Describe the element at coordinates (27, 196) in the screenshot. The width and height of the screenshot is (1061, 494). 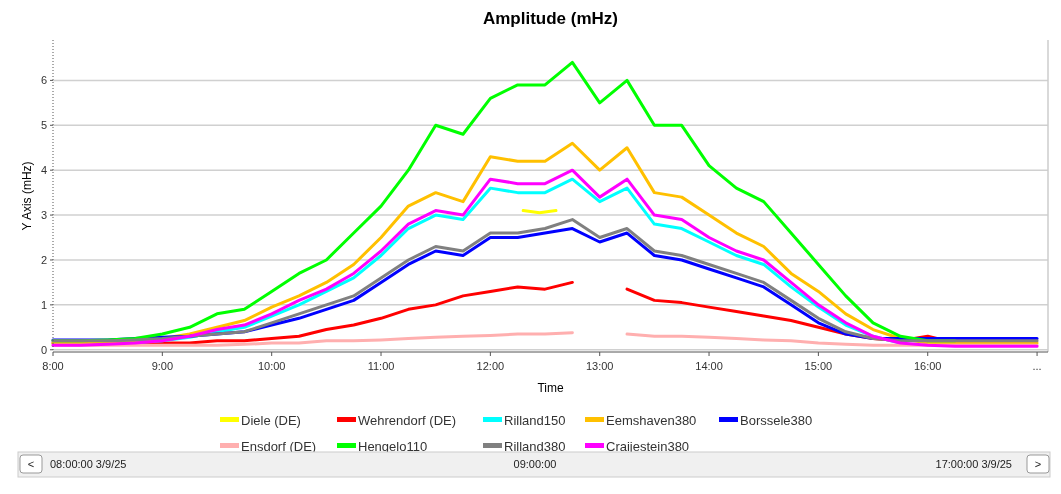
I see `y-axis-title: Y Axis (mHz)` at that location.